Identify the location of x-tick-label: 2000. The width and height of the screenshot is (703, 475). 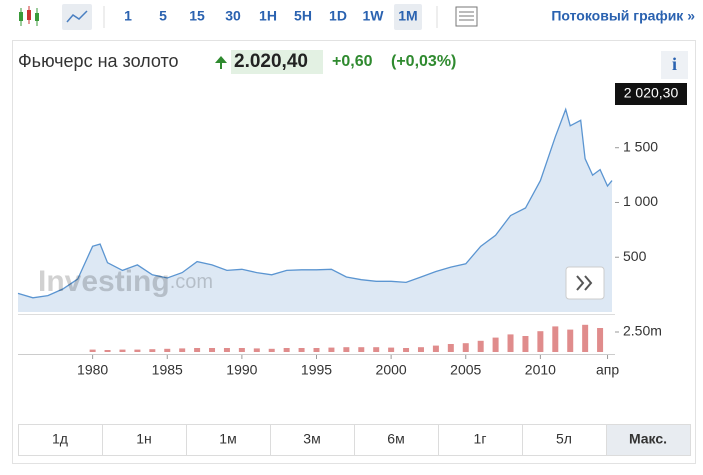
(391, 370).